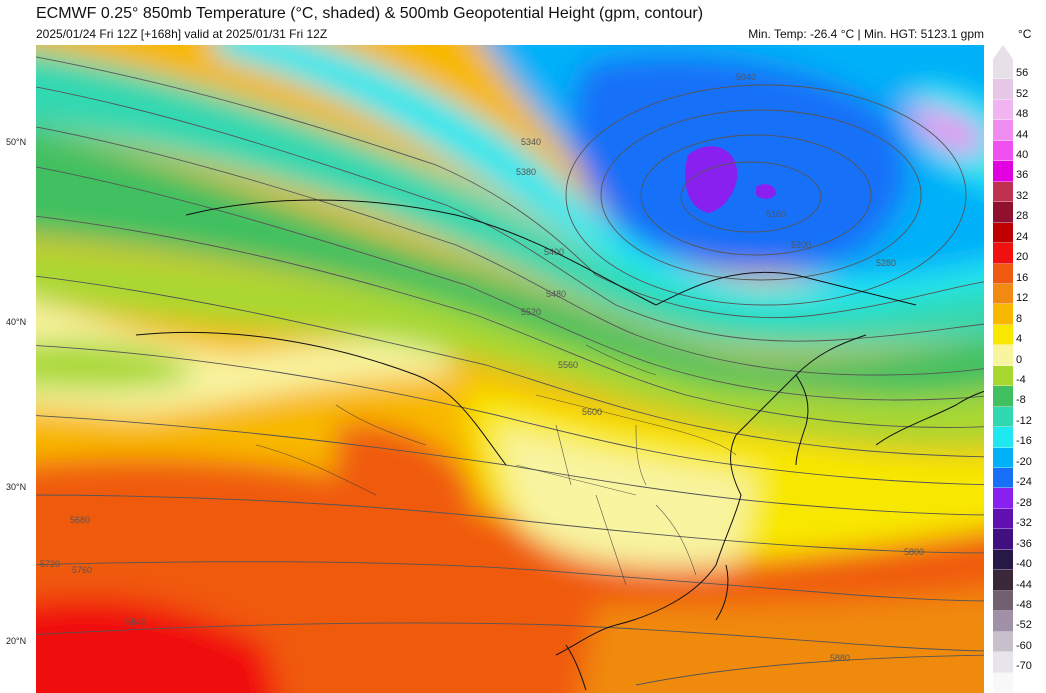 This screenshot has height=693, width=1046. I want to click on contour-label: 5520, so click(531, 312).